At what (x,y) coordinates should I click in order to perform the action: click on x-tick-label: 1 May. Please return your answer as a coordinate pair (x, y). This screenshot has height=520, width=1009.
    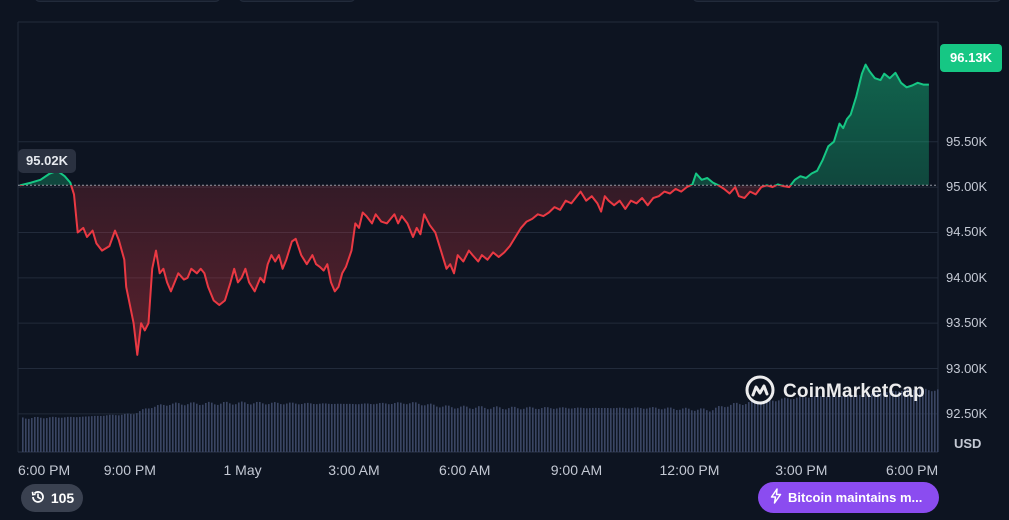
    Looking at the image, I should click on (242, 470).